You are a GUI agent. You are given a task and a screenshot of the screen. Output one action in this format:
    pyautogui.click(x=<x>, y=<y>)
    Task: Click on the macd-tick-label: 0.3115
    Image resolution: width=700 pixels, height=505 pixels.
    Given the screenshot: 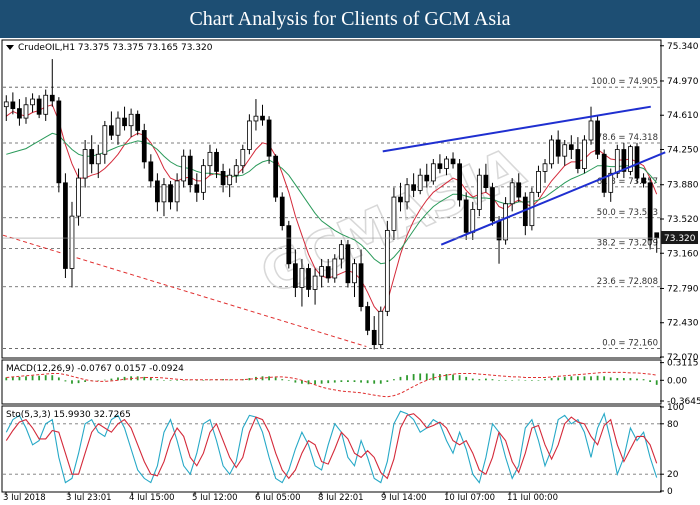 What is the action you would take?
    pyautogui.click(x=683, y=364)
    